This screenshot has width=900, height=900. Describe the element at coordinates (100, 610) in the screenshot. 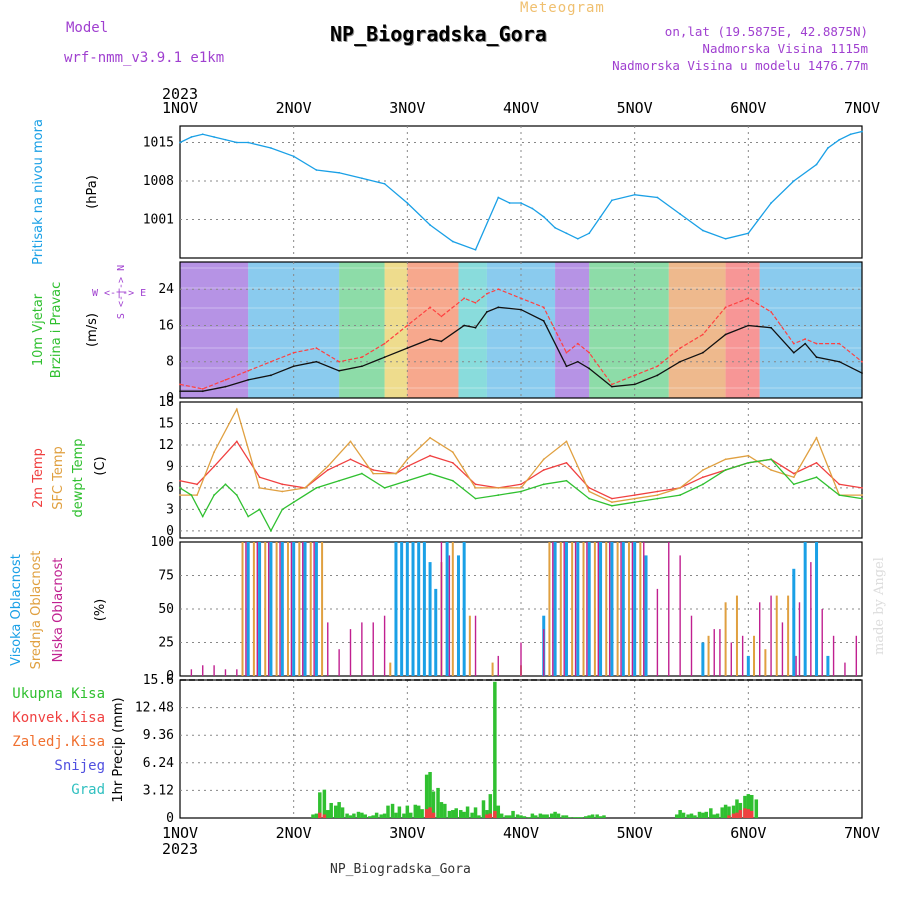

I see `ylabel-cloud-unit: (%)` at that location.